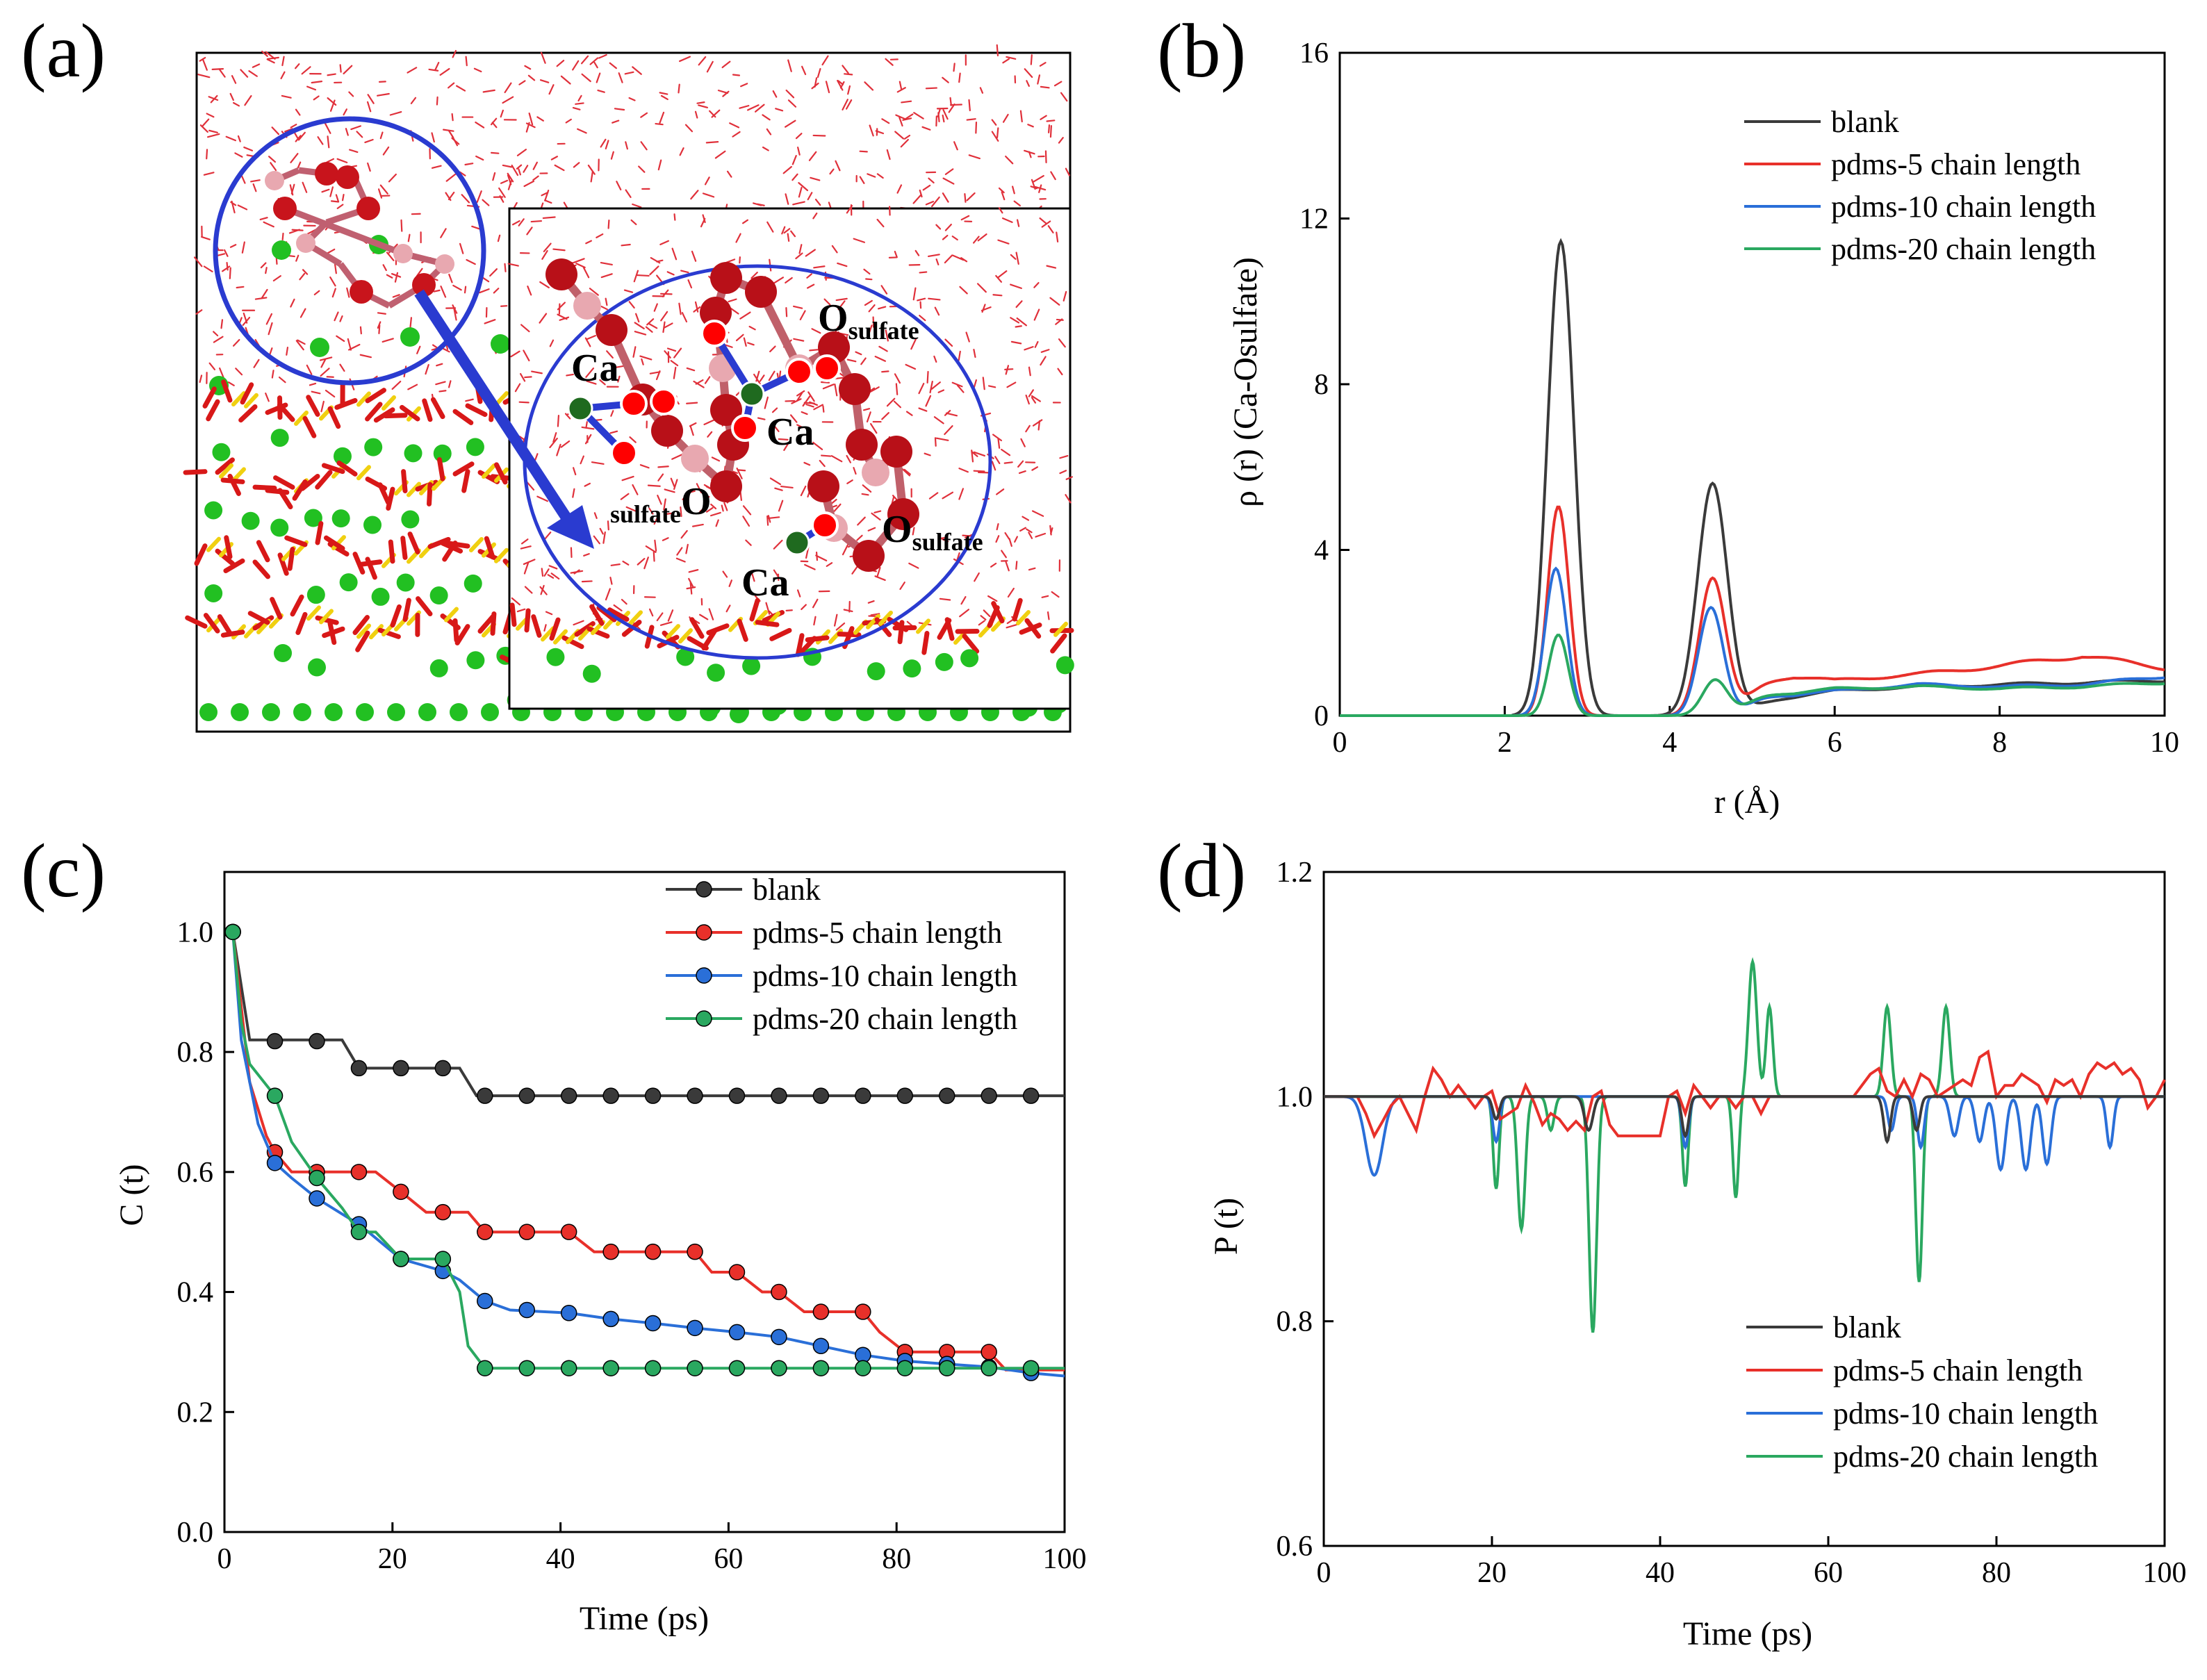 This screenshot has height=1680, width=2207. I want to click on x-tick-label: 40, so click(1661, 1573).